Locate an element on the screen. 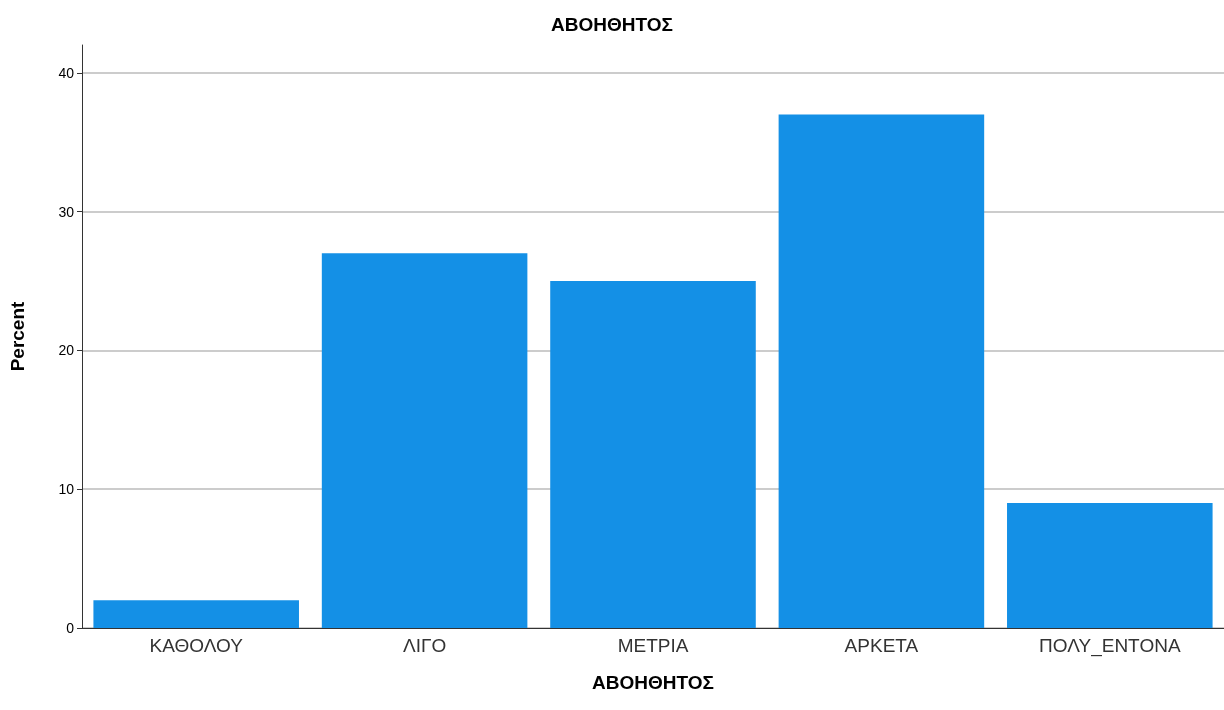 This screenshot has height=710, width=1224. y-axis-title: Percent is located at coordinates (17, 336).